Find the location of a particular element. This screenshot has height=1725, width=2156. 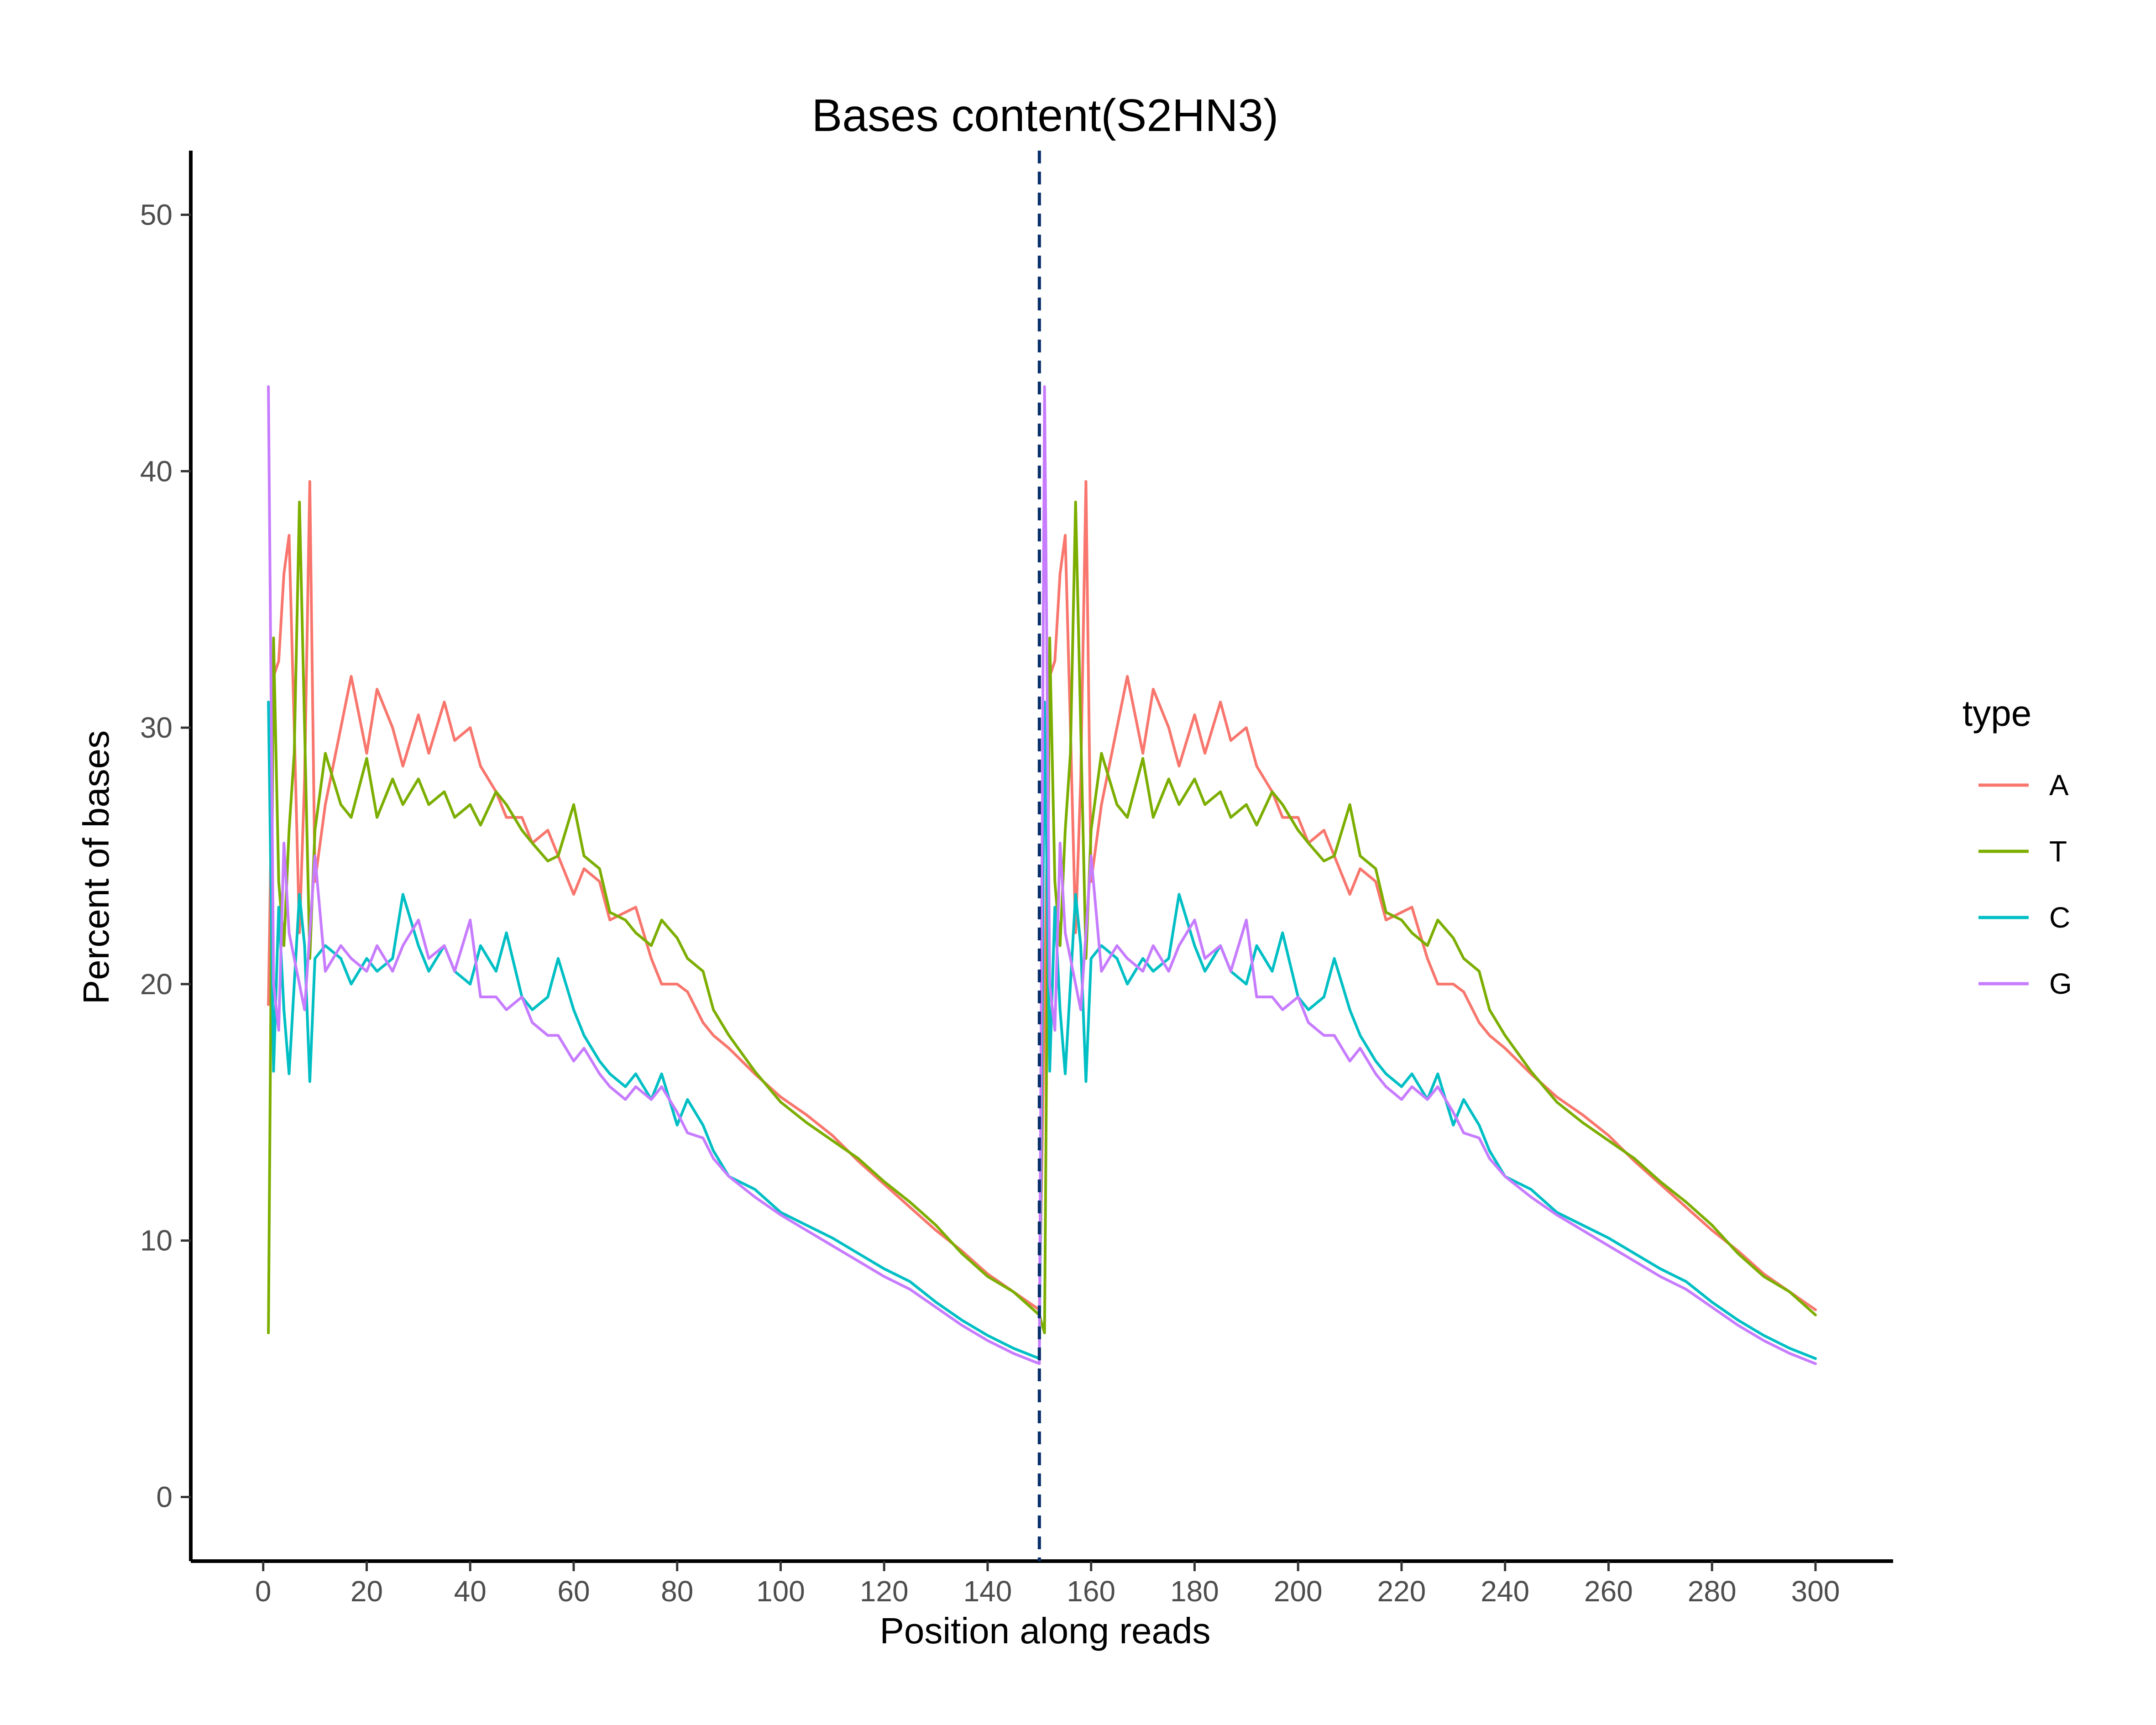

x-tick-label: 200 is located at coordinates (1299, 1591).